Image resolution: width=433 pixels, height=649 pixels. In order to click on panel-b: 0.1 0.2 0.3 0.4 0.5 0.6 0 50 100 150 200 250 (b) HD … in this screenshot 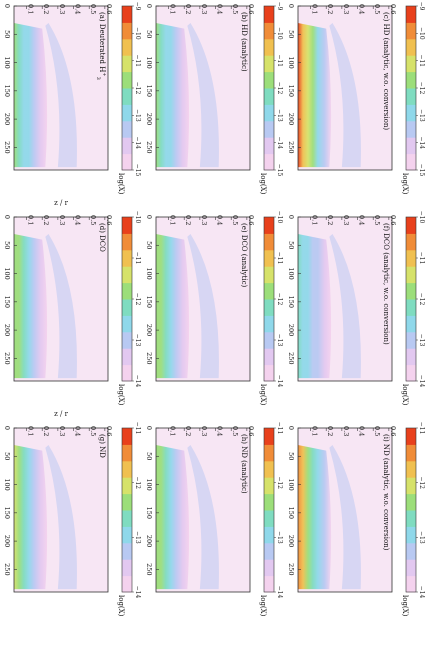, I will do `click(214, 98)`.